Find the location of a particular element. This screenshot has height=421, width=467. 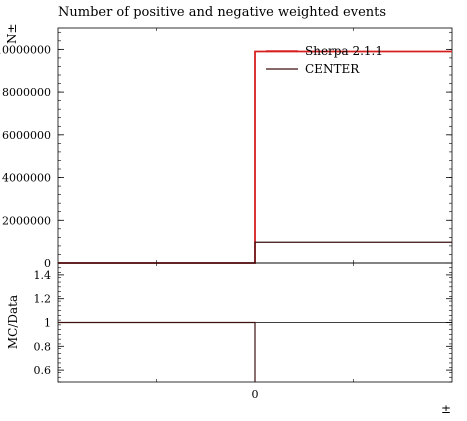

y-tick-label: 10000000 is located at coordinates (25, 49).